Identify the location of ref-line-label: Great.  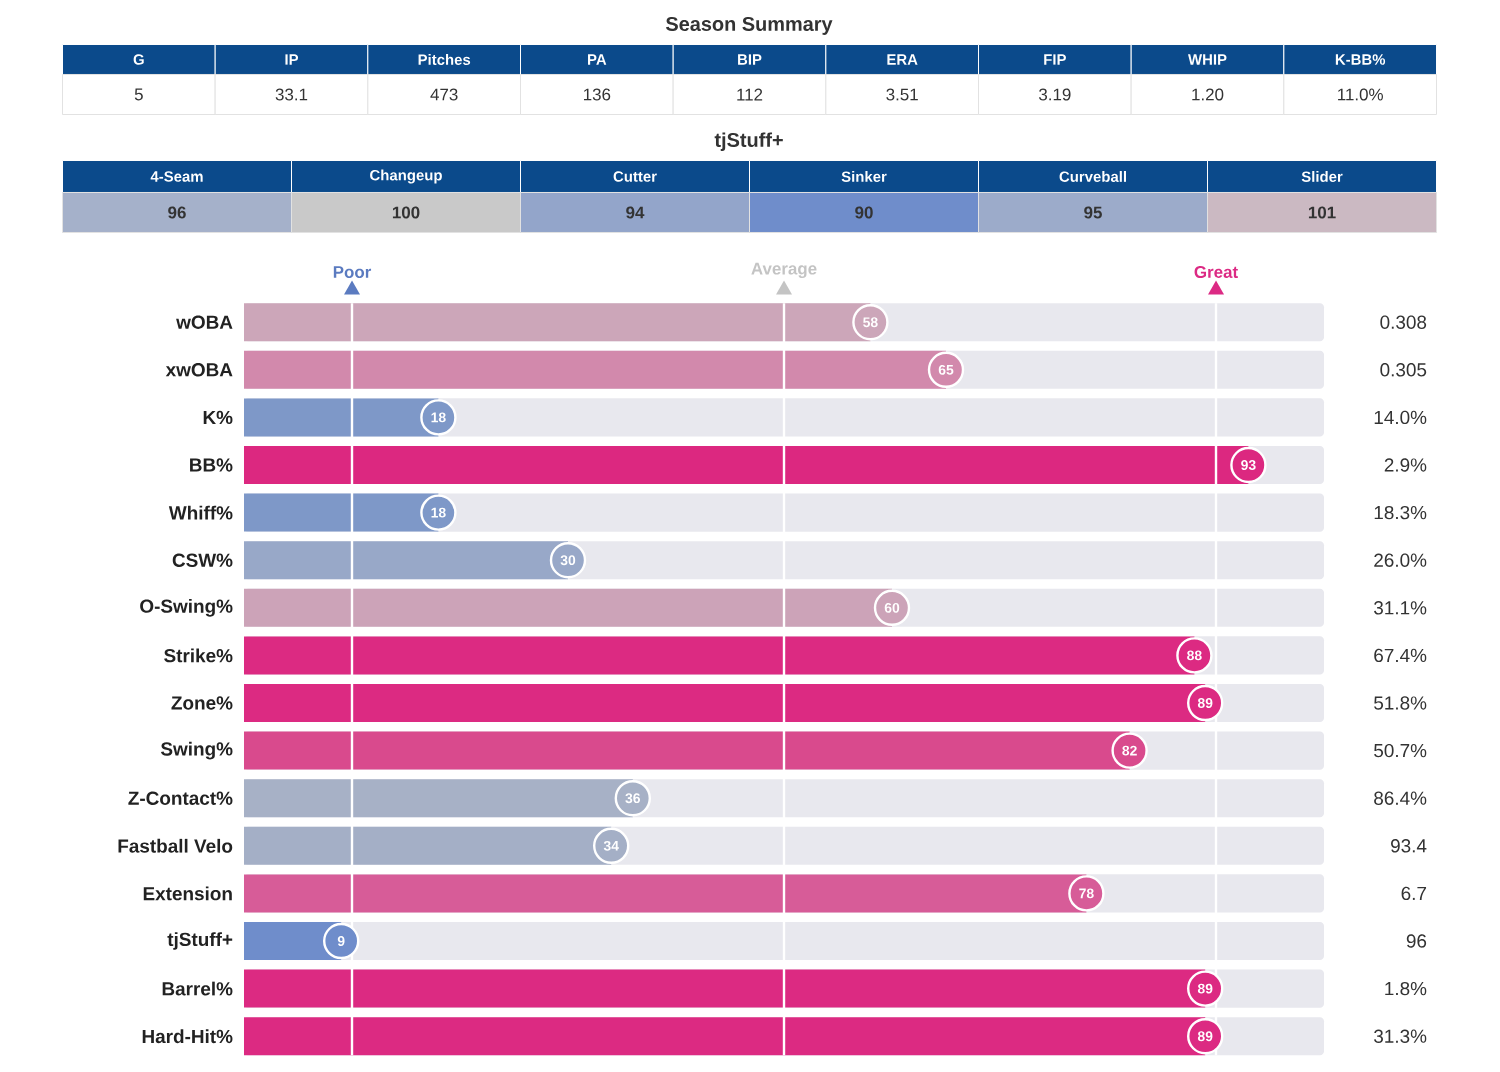
(1216, 272).